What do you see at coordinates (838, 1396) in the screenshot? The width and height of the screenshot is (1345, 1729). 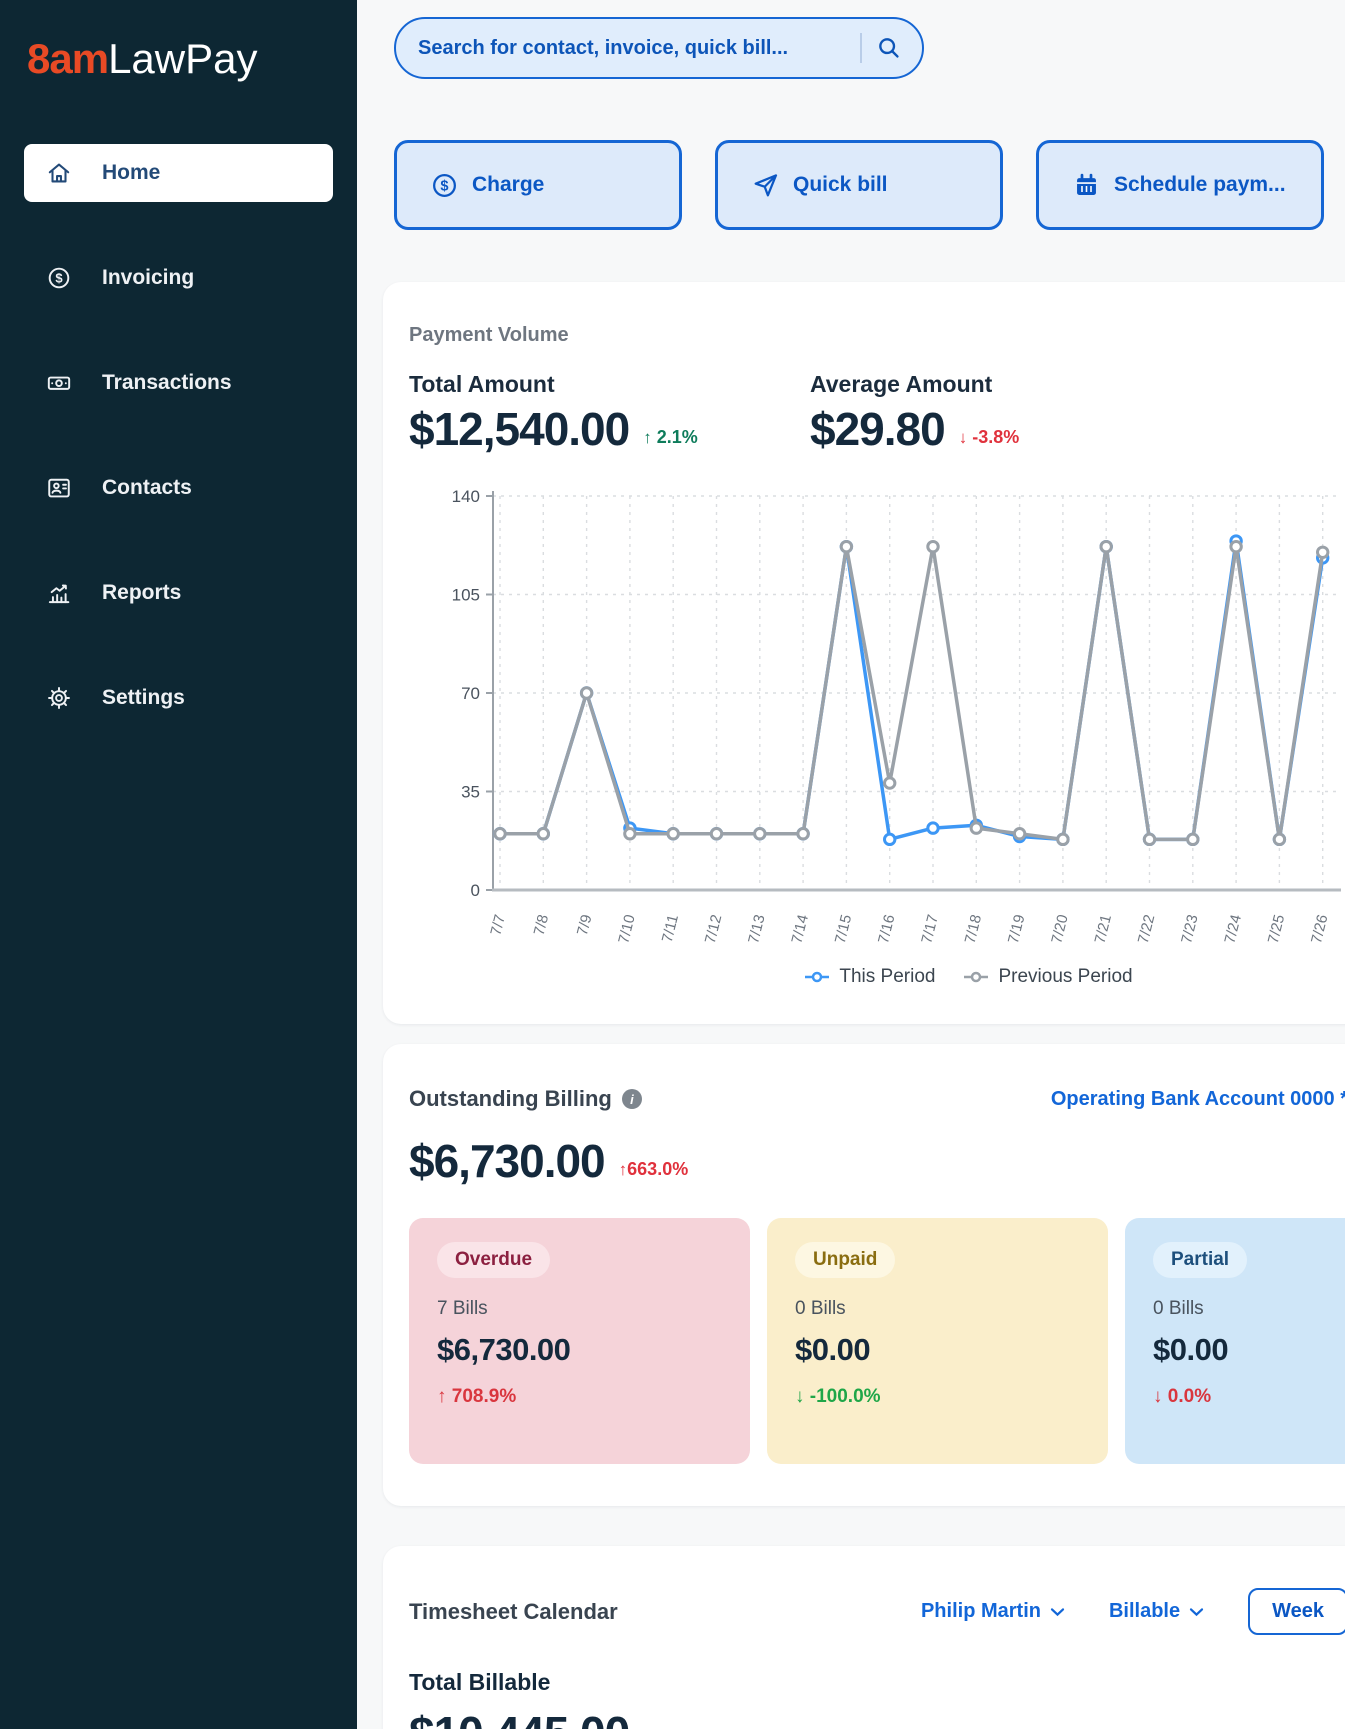 I see `unpaid-delta: ↓ -100.0%` at bounding box center [838, 1396].